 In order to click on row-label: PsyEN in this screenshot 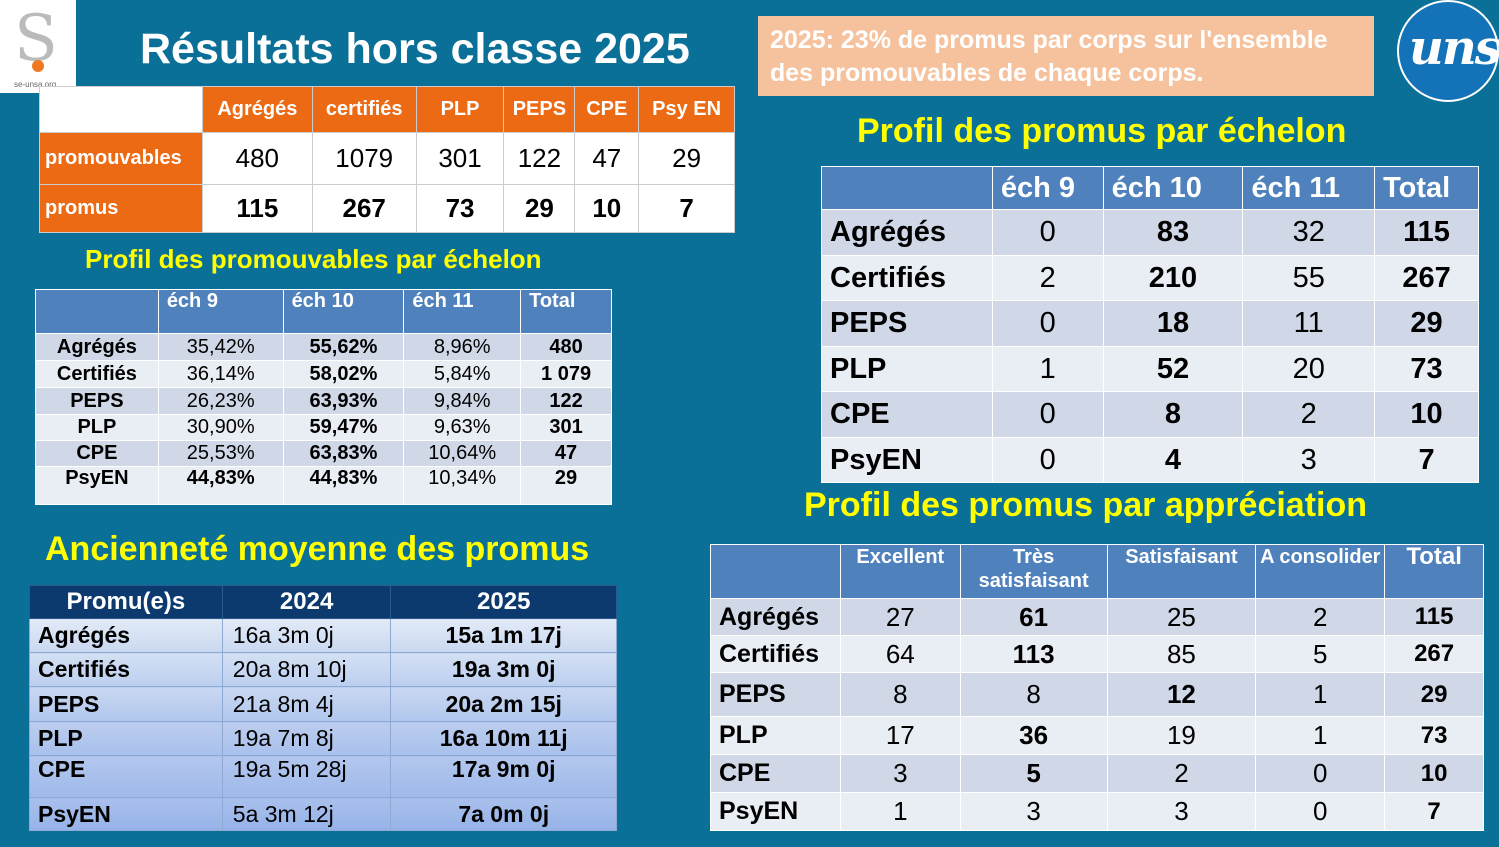, I will do `click(775, 811)`.